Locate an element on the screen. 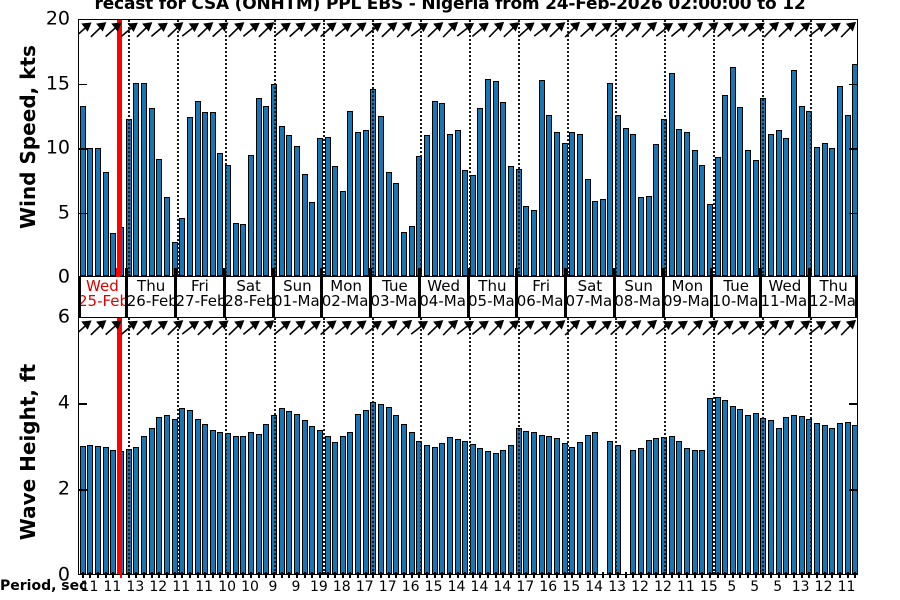 Image resolution: width=900 pixels, height=600 pixels. y-axis-tick-label: 15 is located at coordinates (57, 83).